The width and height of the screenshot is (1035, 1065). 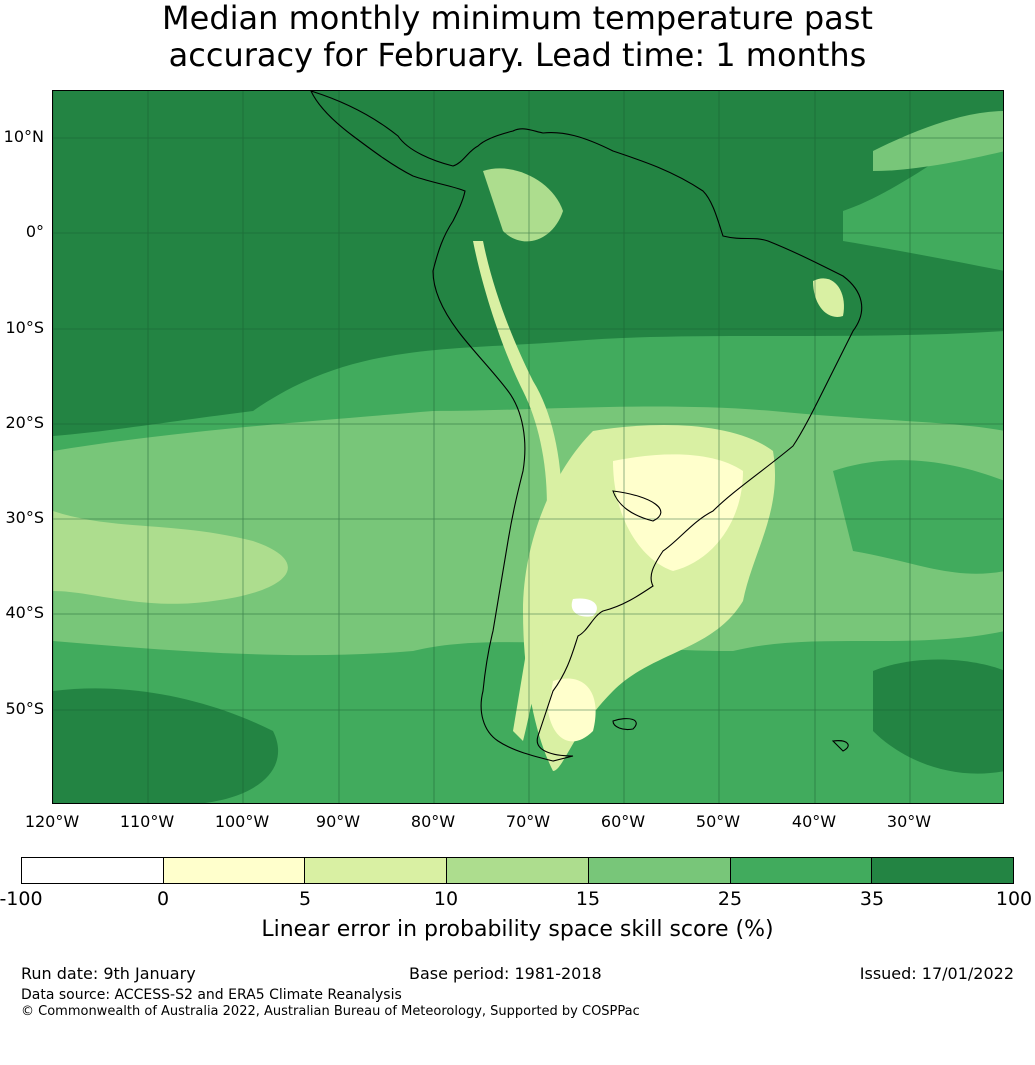 I want to click on lat-label-0: 0°, so click(x=34, y=231).